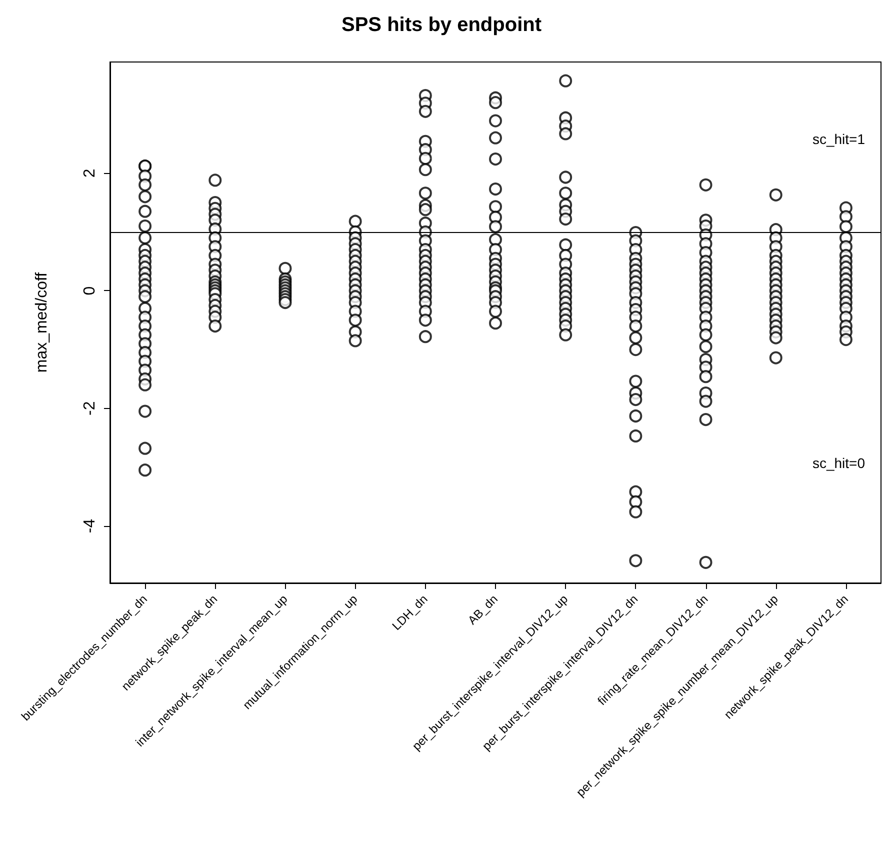 The height and width of the screenshot is (852, 883). Describe the element at coordinates (441, 25) in the screenshot. I see `chart-title: SPS hits by endpoint` at that location.